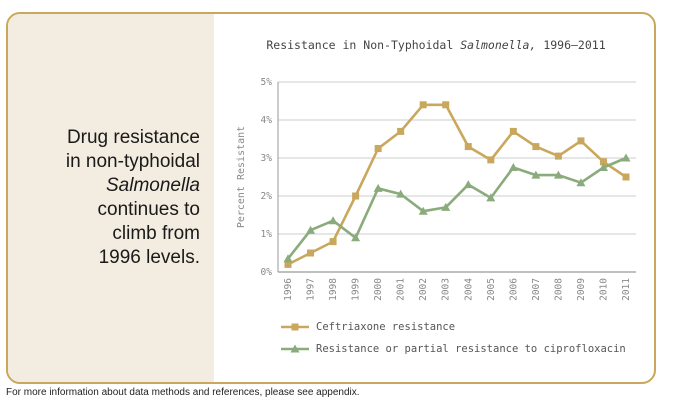 The image size is (673, 405). What do you see at coordinates (288, 289) in the screenshot?
I see `x-tick-label: 1996` at bounding box center [288, 289].